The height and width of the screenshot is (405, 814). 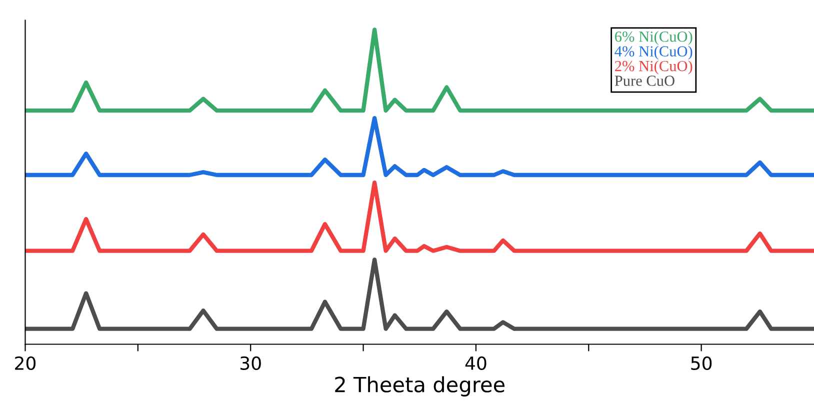 I want to click on x-tick-label: 20, so click(x=25, y=363).